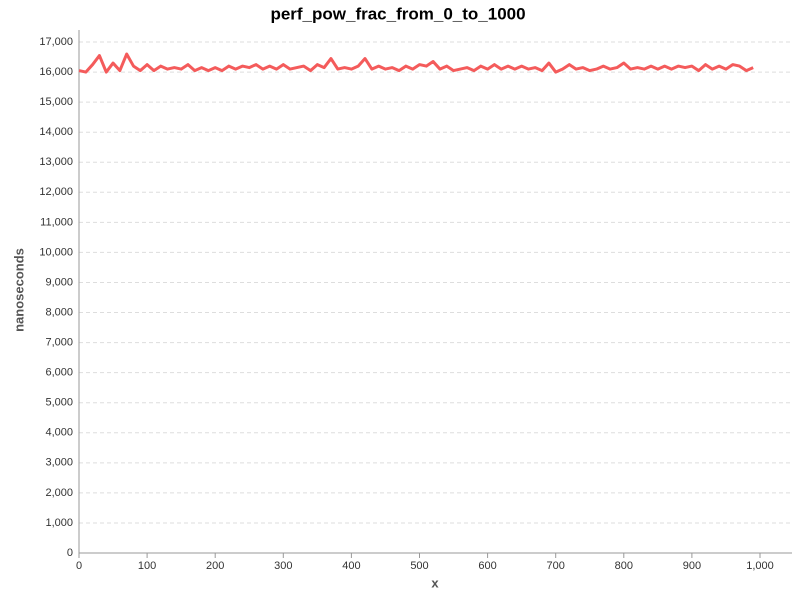  I want to click on data-line, so click(416, 63).